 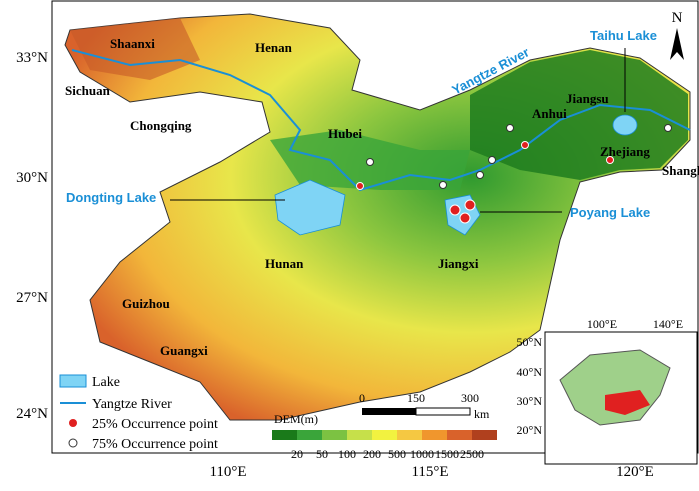 What do you see at coordinates (422, 454) in the screenshot?
I see `dem-class-label: 1000` at bounding box center [422, 454].